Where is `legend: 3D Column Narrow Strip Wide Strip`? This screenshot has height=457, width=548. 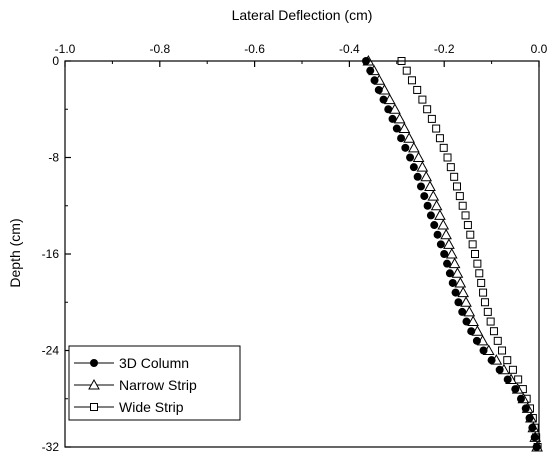 legend: 3D Column Narrow Strip Wide Strip is located at coordinates (154, 383).